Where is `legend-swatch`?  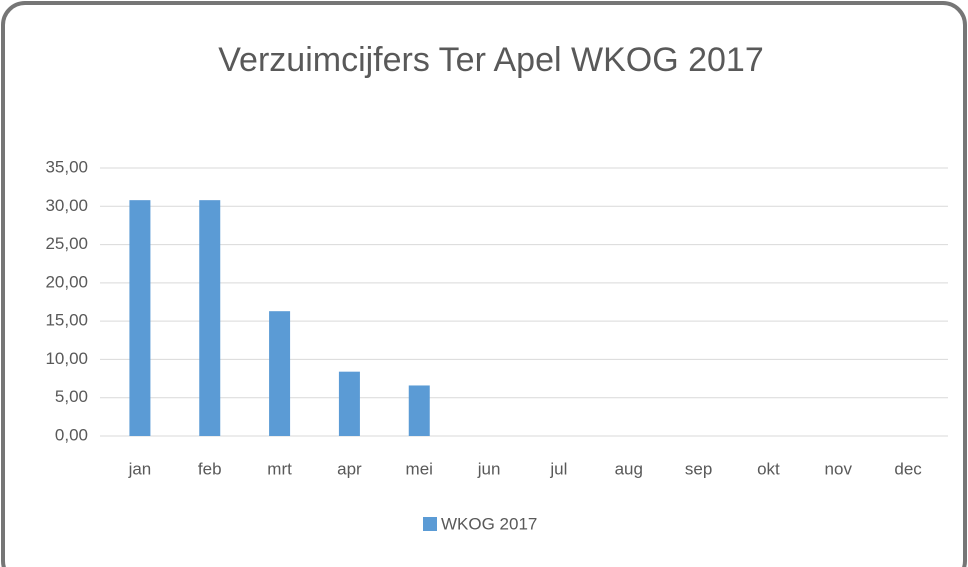
legend-swatch is located at coordinates (430, 524).